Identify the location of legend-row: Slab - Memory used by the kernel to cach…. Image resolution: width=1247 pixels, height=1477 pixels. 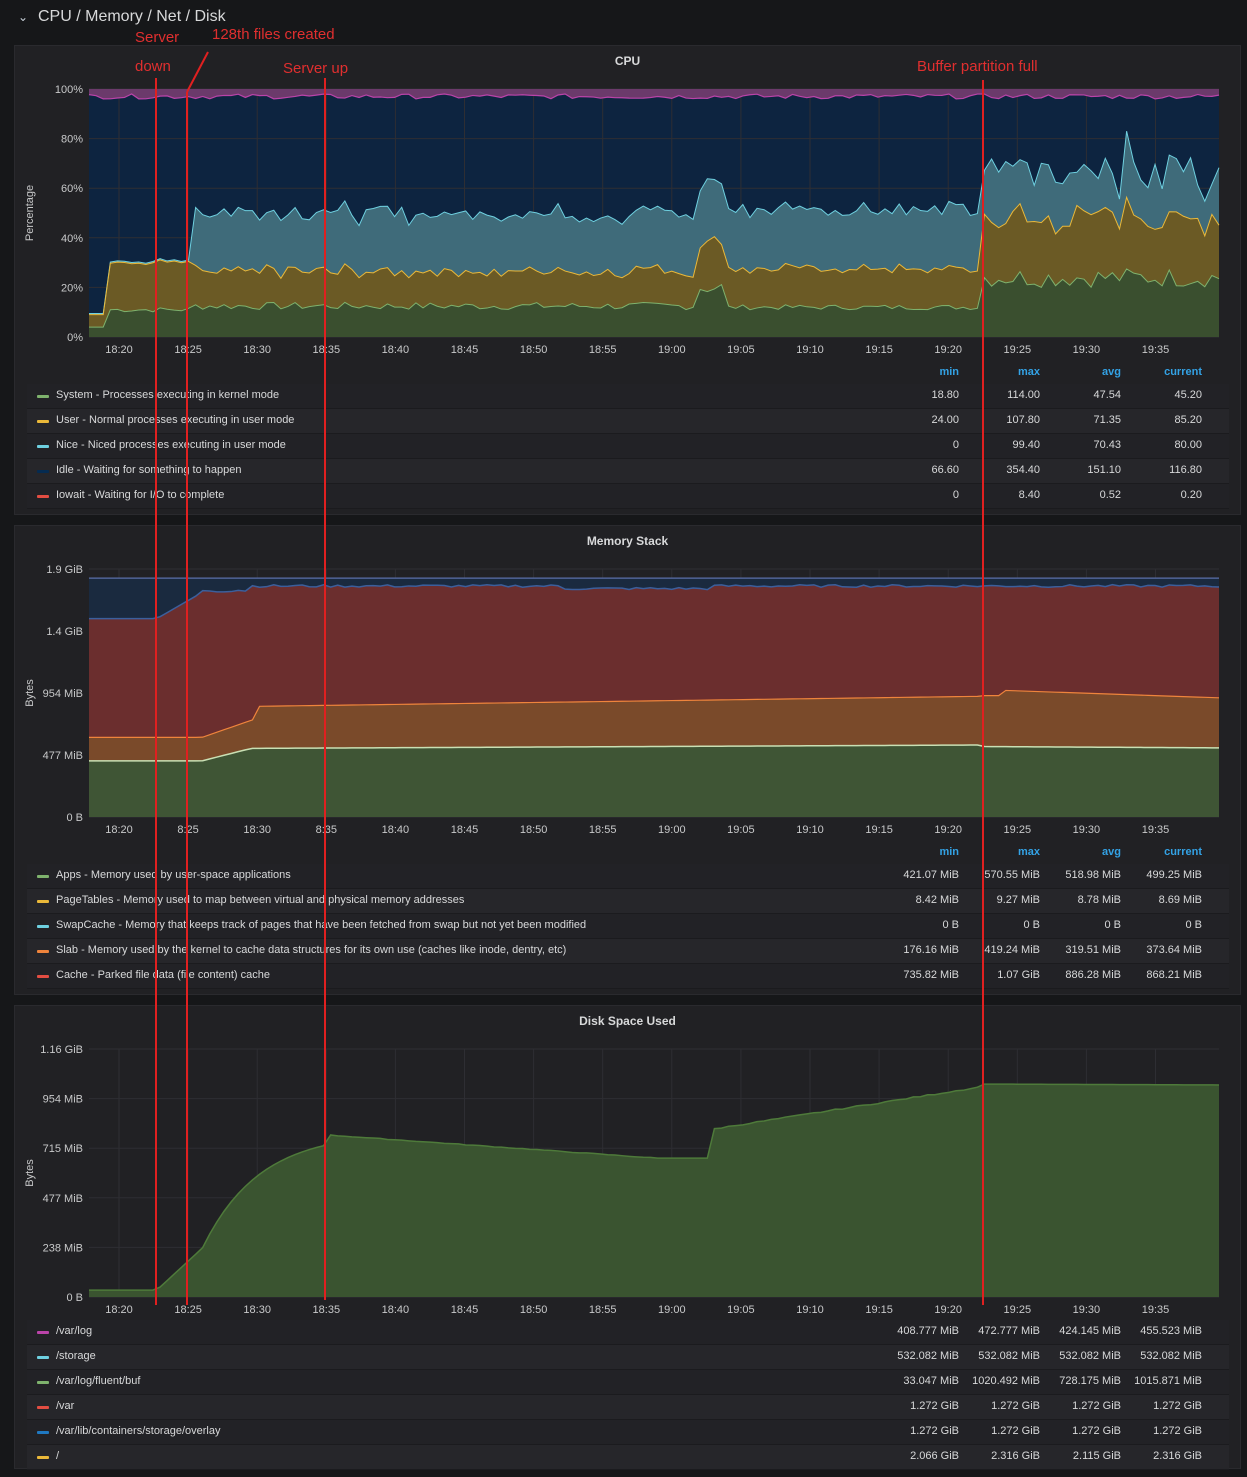
(628, 951).